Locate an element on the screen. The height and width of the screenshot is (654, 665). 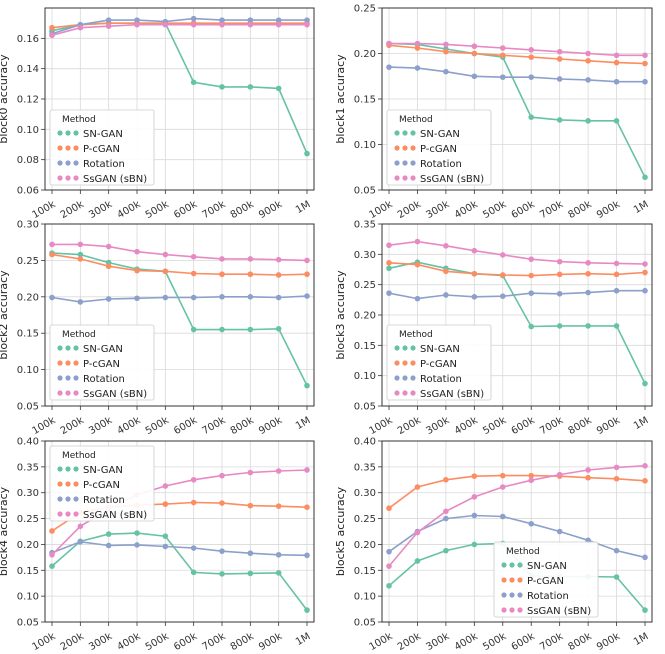
legend-title: Method is located at coordinates (79, 120).